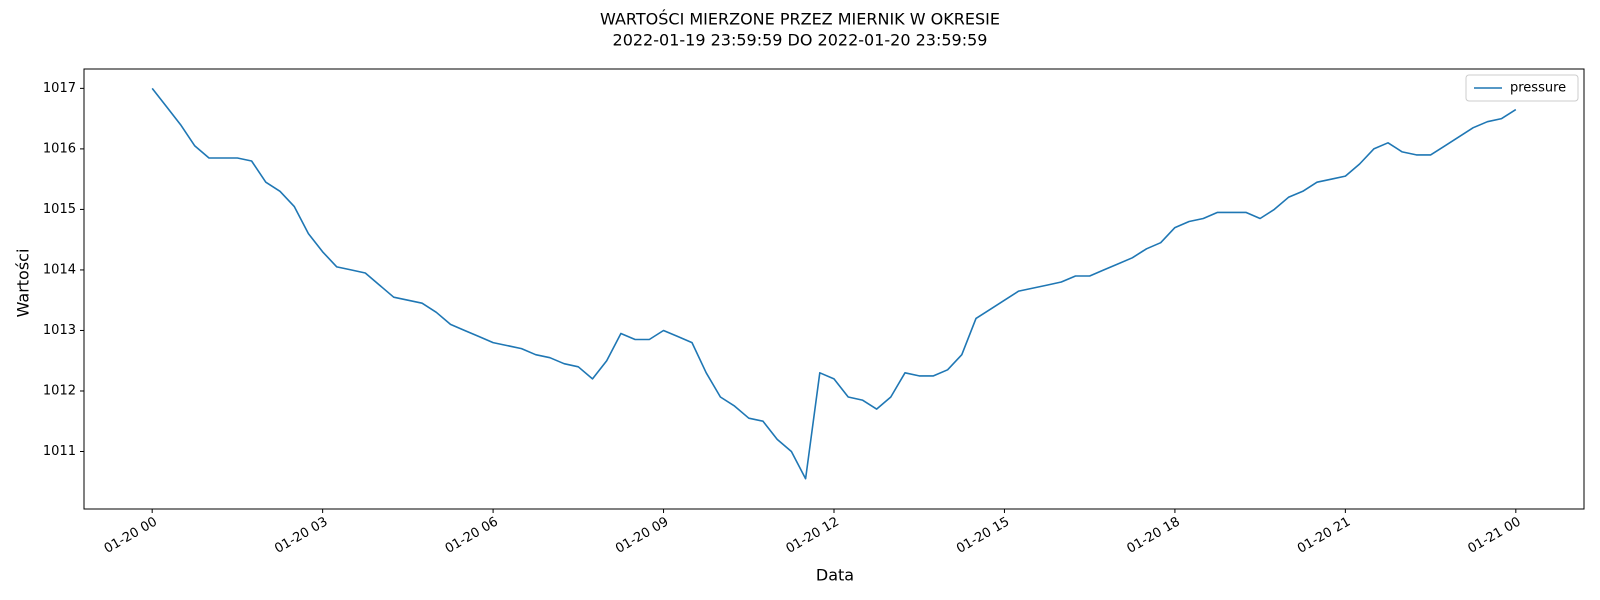 The width and height of the screenshot is (1600, 600). I want to click on y-tick-label: 1013, so click(59, 330).